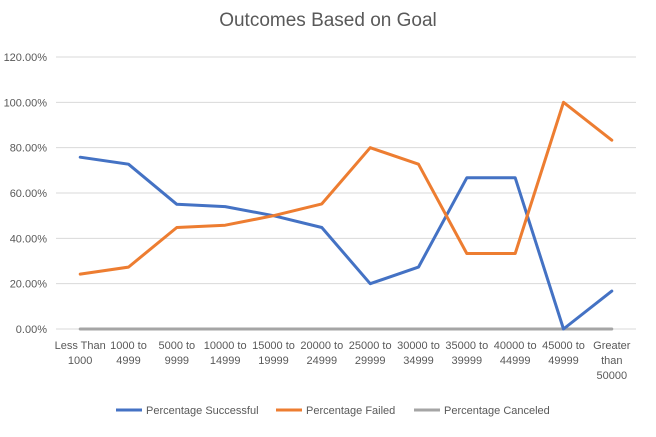 The width and height of the screenshot is (656, 437). Describe the element at coordinates (26, 103) in the screenshot. I see `y-tick-label: 100.00%` at that location.